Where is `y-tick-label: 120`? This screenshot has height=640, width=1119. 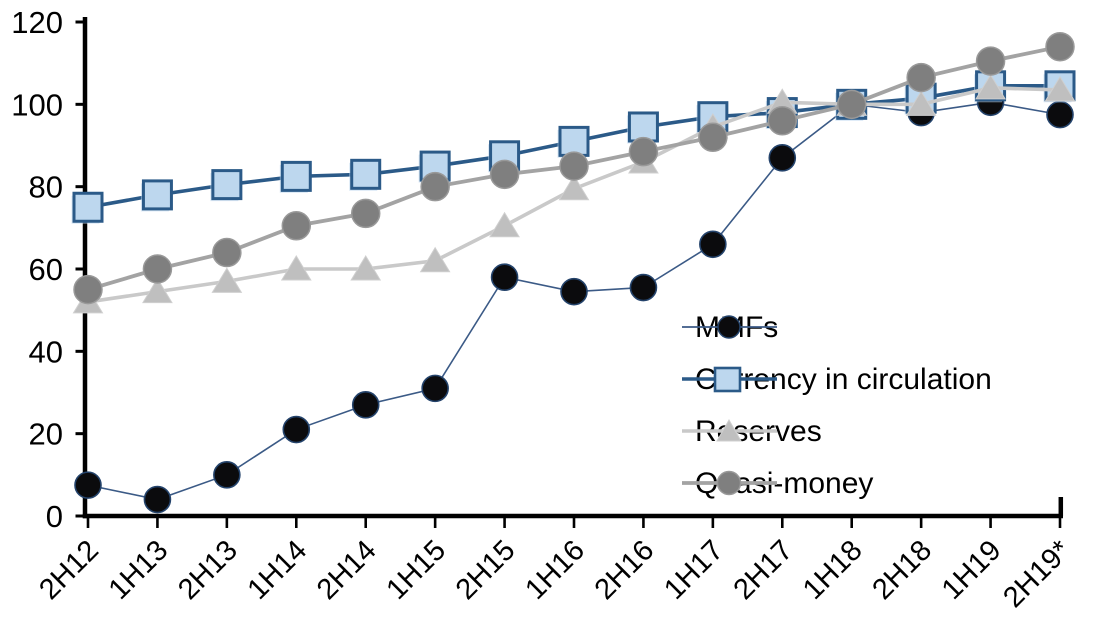
y-tick-label: 120 is located at coordinates (37, 22).